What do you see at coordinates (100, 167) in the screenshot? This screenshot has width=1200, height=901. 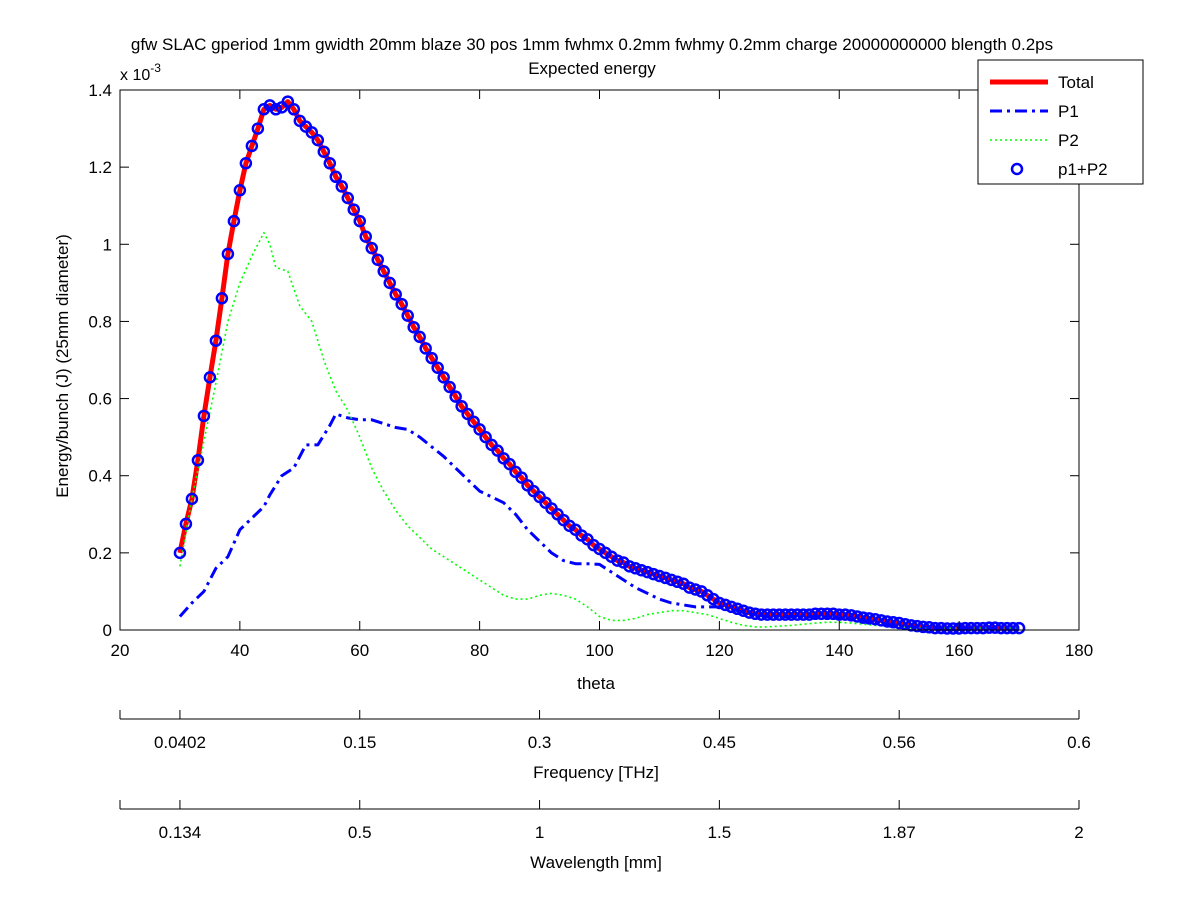 I see `y-tick-label: 1.2` at bounding box center [100, 167].